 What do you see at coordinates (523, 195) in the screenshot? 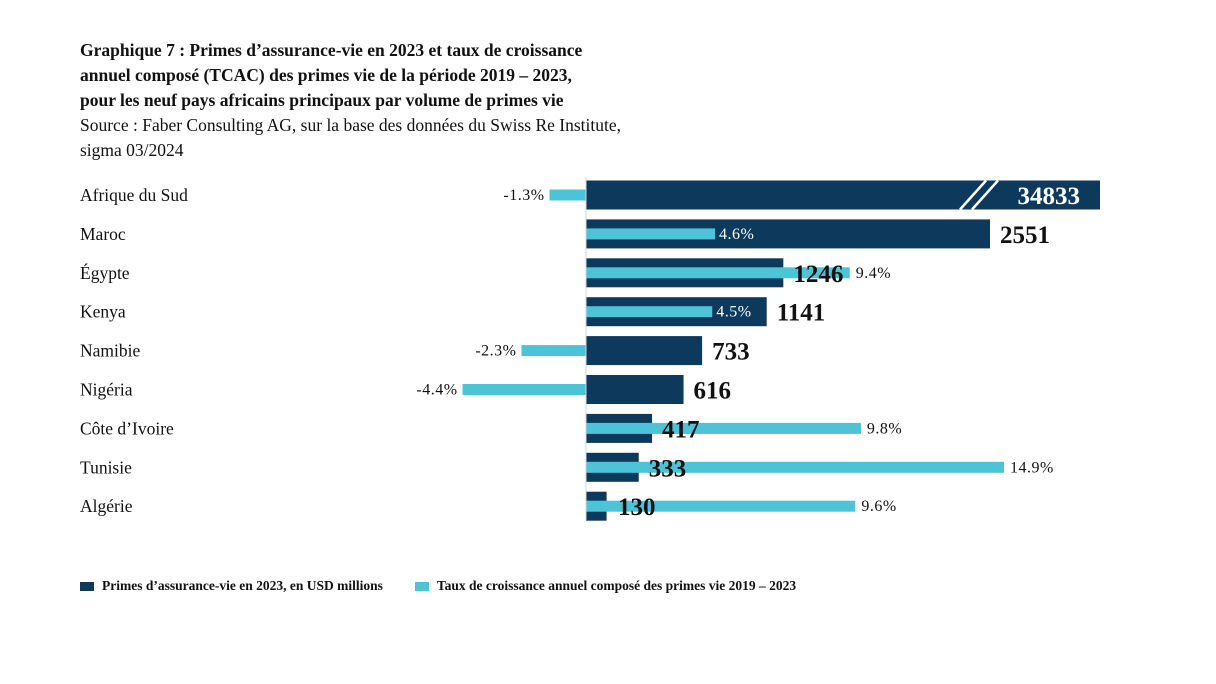
I see `cagr-value-label: -1.3%` at bounding box center [523, 195].